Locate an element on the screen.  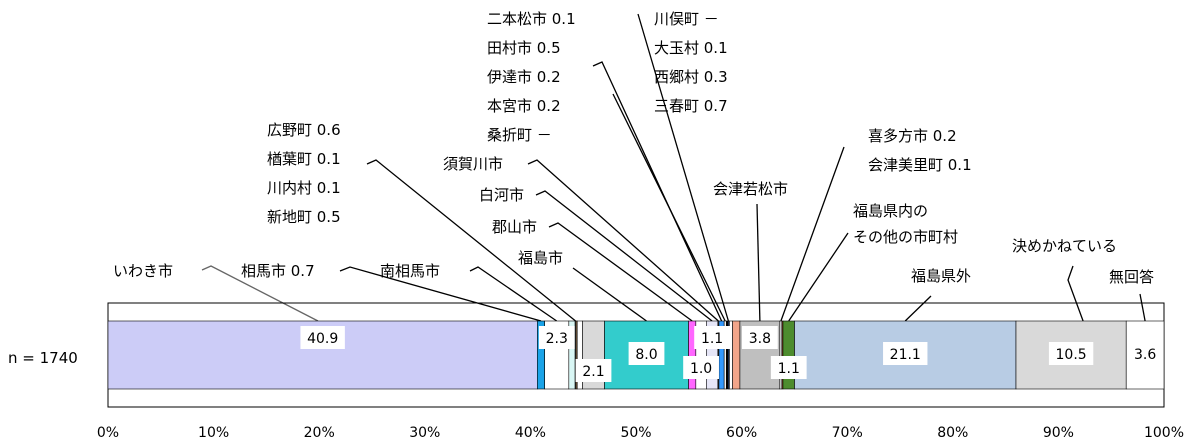
value-label: 21.1 is located at coordinates (905, 355).